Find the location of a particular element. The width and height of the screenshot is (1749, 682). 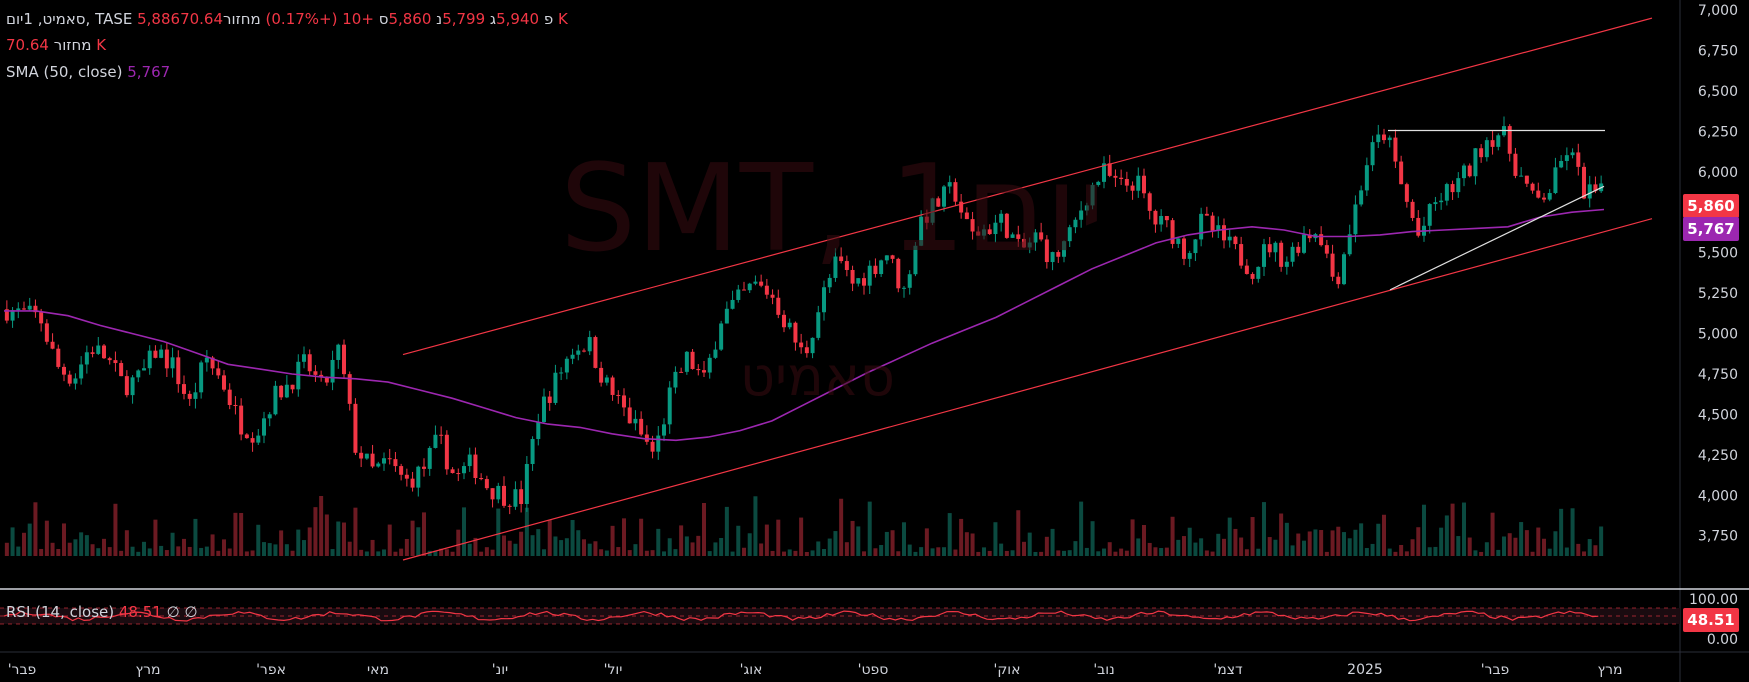

price-tick-label: 7,000 is located at coordinates (1718, 11).